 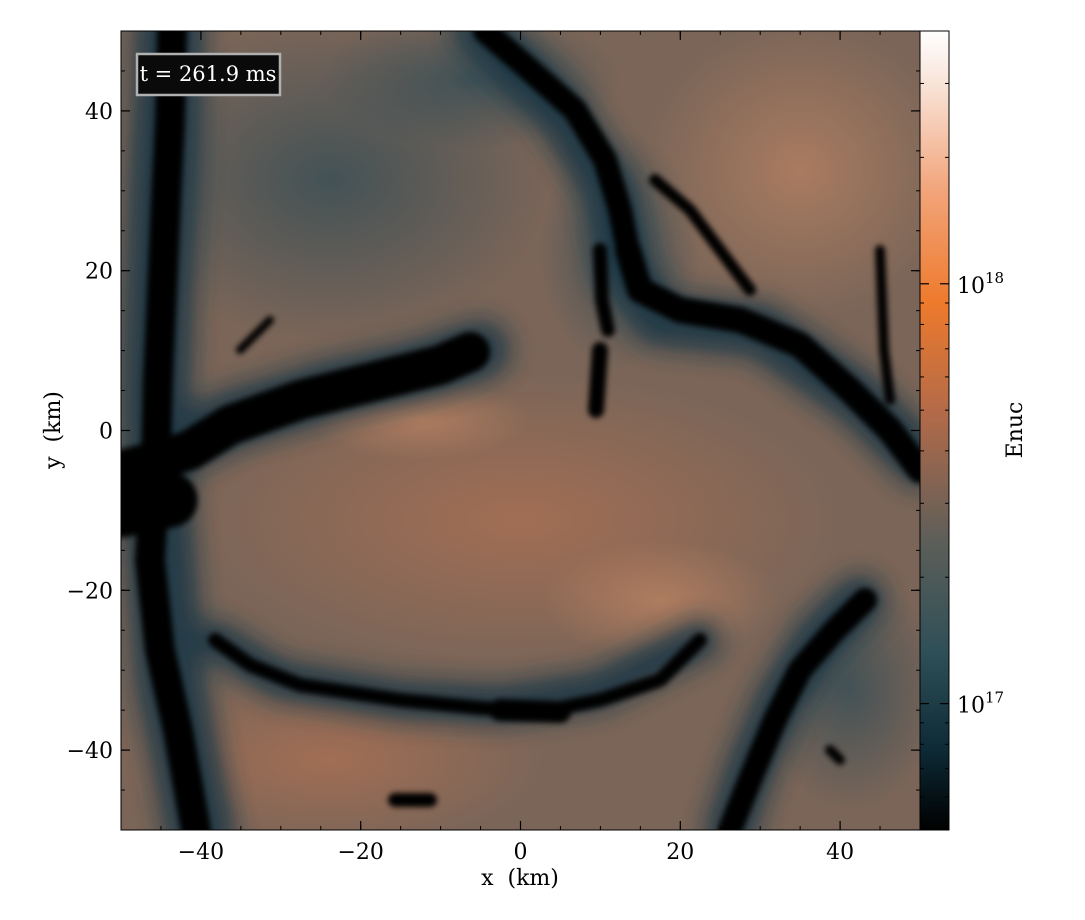 What do you see at coordinates (106, 432) in the screenshot?
I see `y-tick-label: 0` at bounding box center [106, 432].